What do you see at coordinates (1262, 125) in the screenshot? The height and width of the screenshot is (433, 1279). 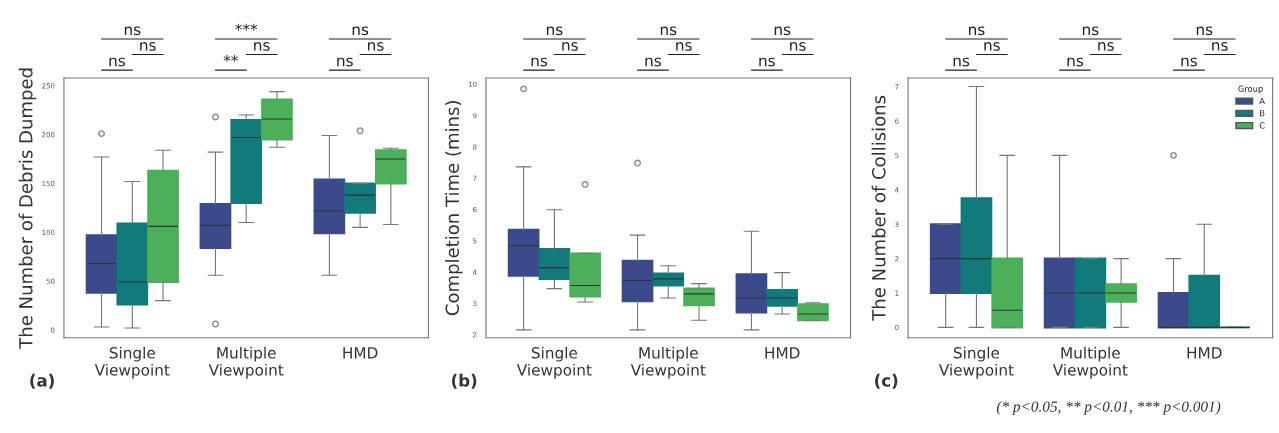 I see `legend-label: C` at bounding box center [1262, 125].